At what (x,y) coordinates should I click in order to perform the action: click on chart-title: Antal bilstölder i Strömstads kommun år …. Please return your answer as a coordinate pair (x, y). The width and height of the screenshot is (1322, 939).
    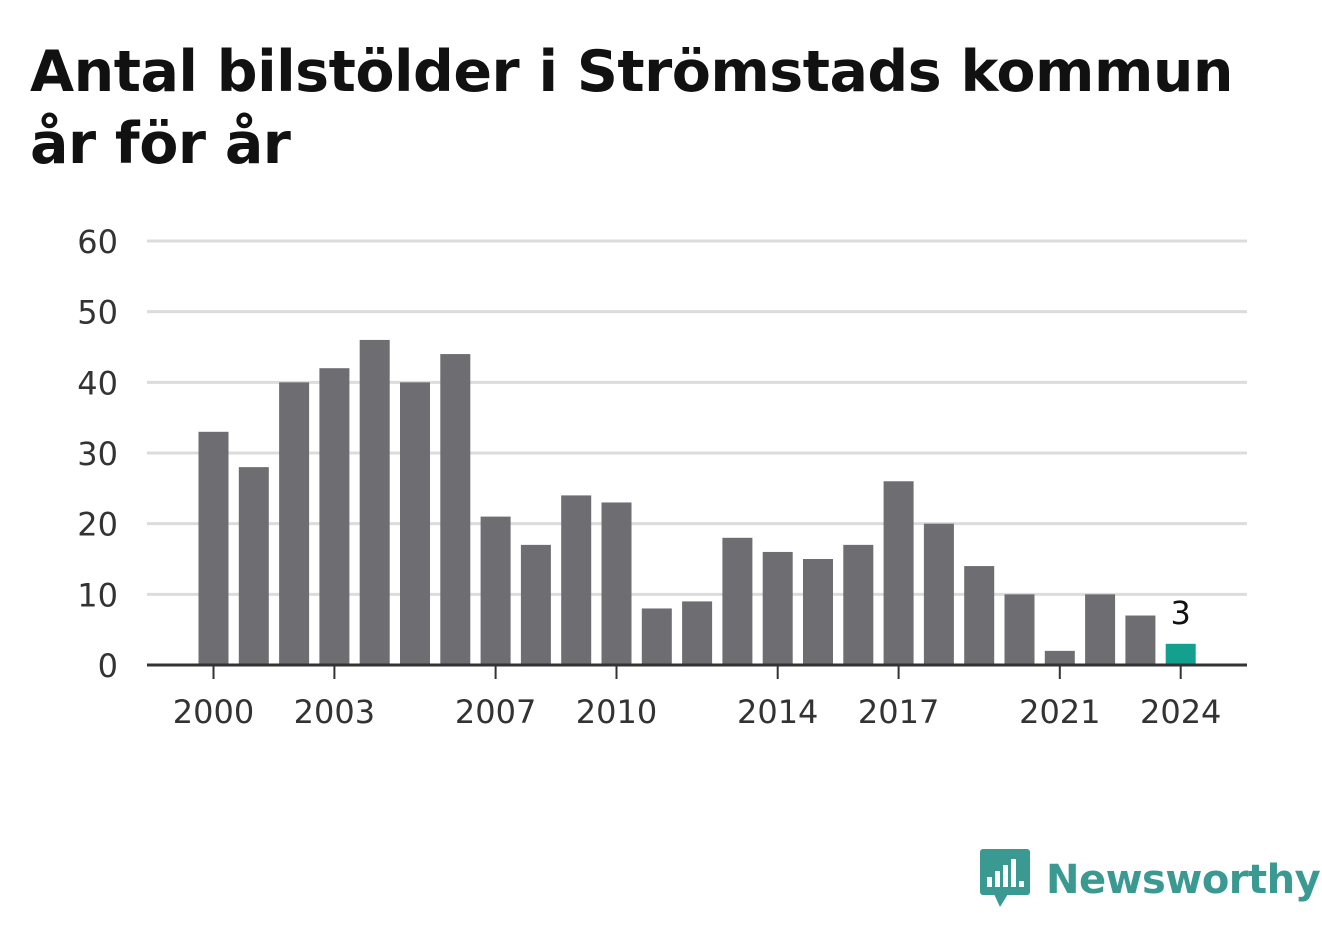
    Looking at the image, I should click on (632, 108).